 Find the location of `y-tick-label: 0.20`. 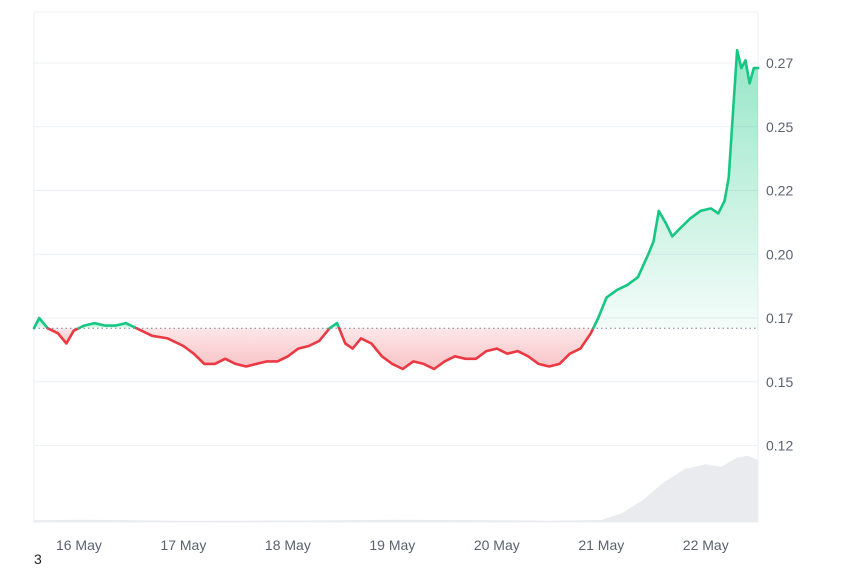

y-tick-label: 0.20 is located at coordinates (779, 254).